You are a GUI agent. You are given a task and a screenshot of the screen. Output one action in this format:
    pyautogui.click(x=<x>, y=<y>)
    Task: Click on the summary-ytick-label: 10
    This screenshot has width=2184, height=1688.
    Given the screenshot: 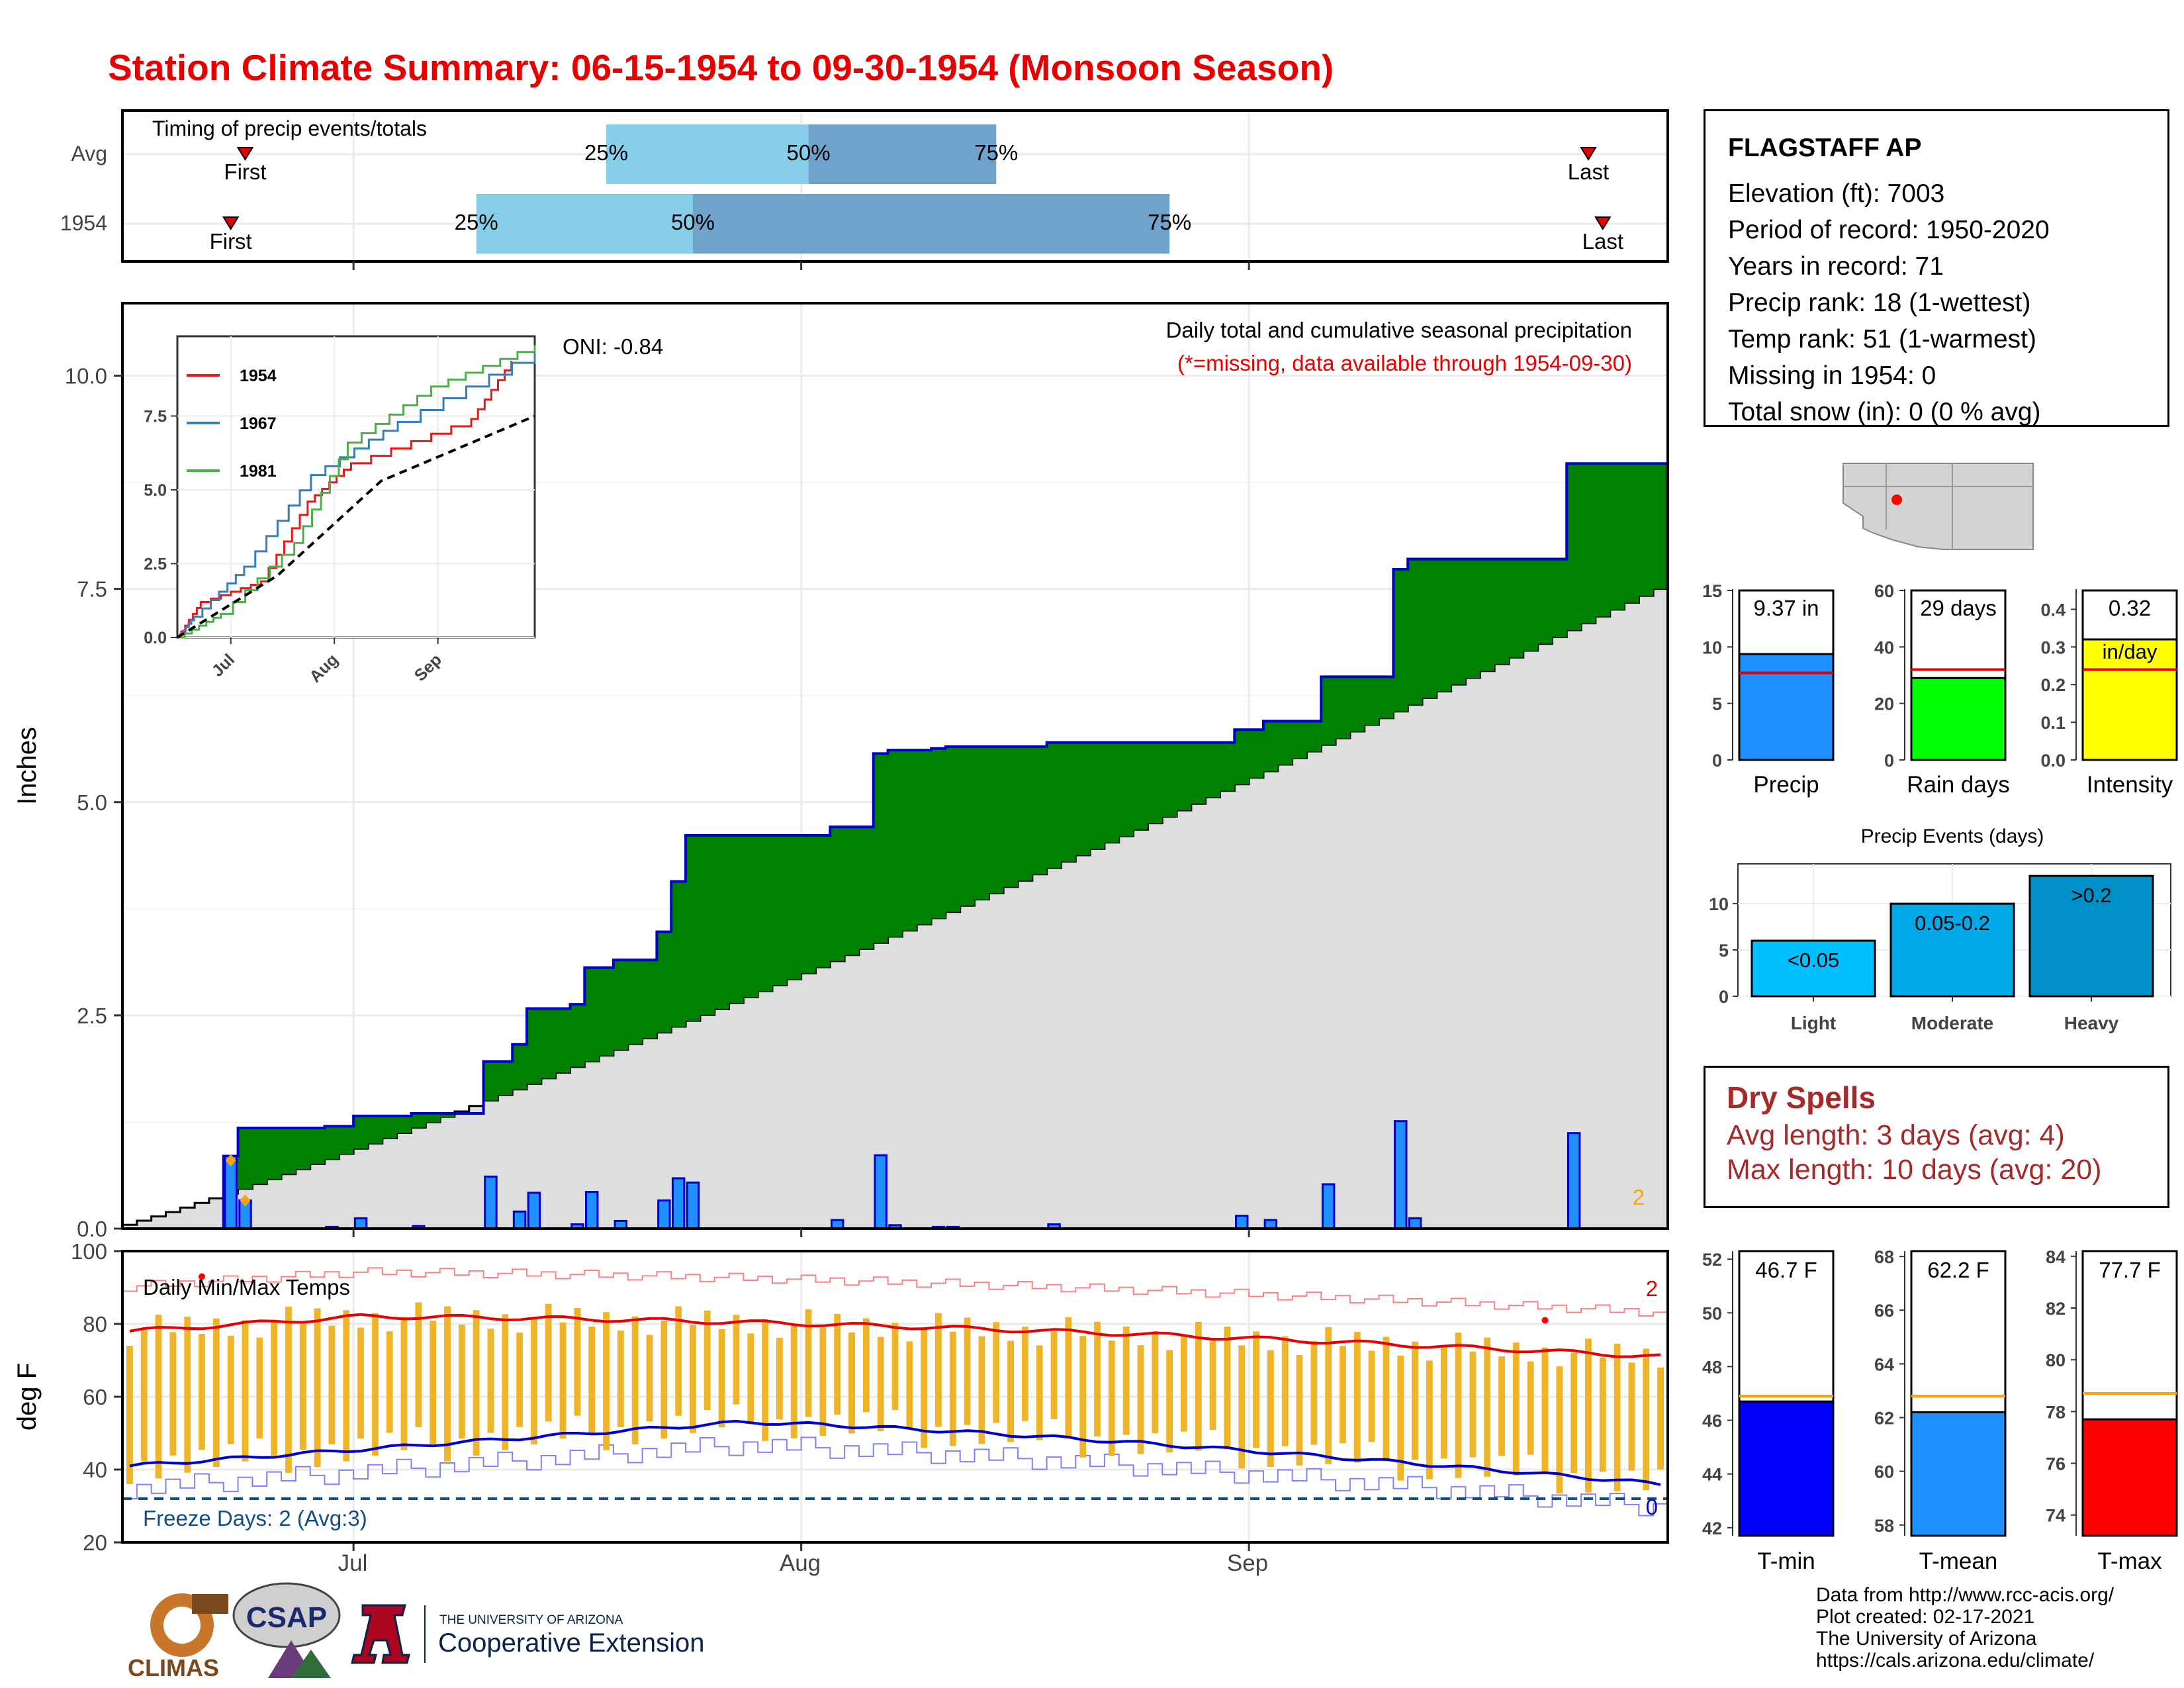 What is the action you would take?
    pyautogui.click(x=1712, y=647)
    